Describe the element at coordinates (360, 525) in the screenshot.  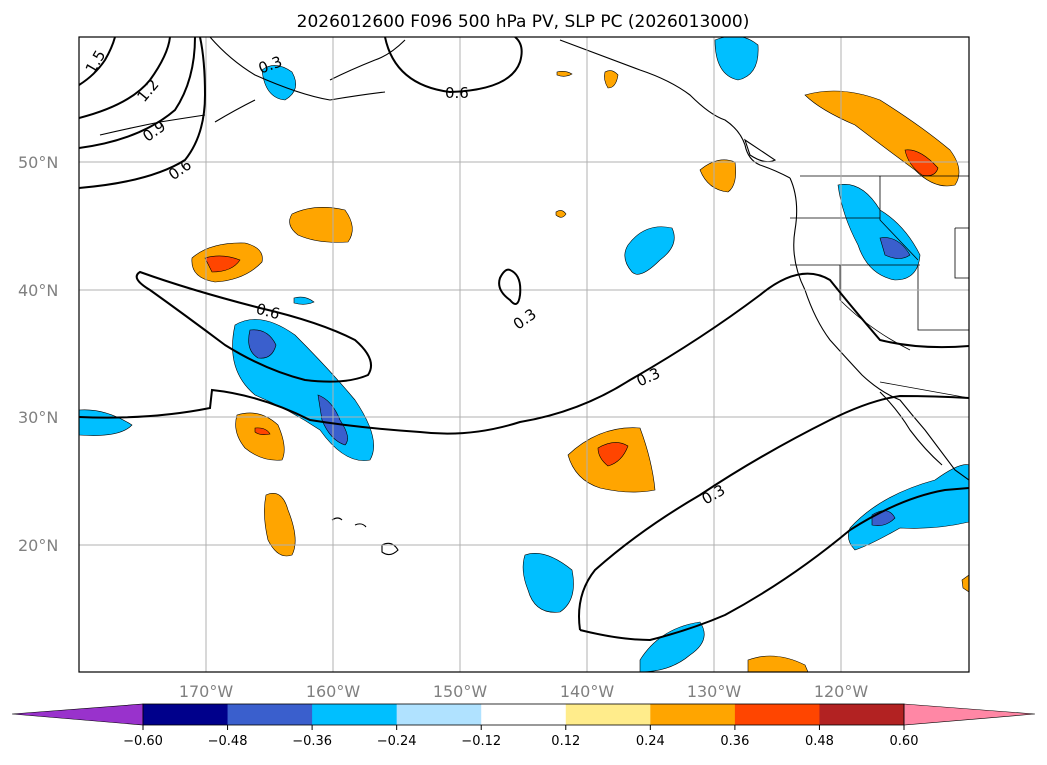
I see `coastline-hawaii-b` at that location.